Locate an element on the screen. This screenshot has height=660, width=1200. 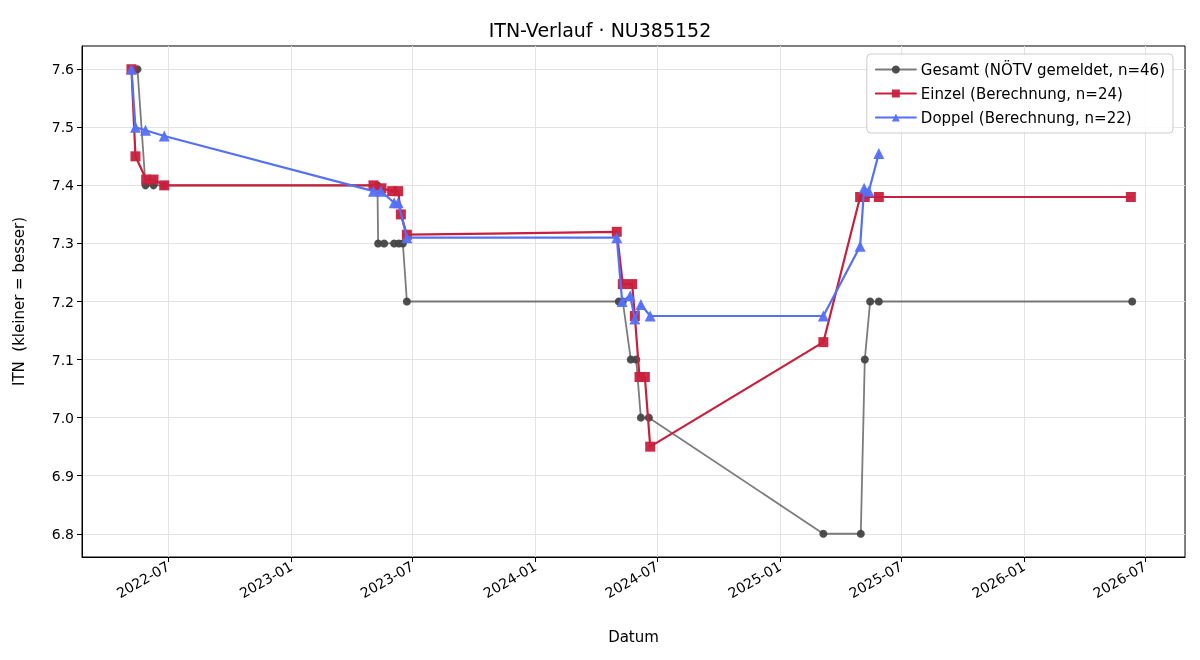
y-tick-label: 6.9 is located at coordinates (62, 475).